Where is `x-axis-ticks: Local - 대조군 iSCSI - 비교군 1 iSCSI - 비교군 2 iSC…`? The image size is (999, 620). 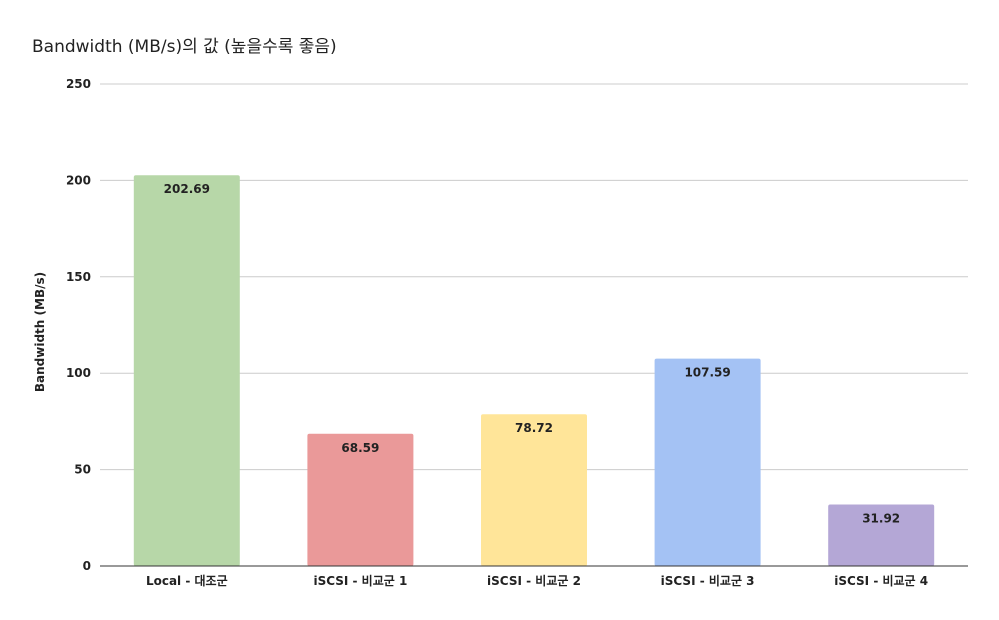
x-axis-ticks: Local - 대조군 iSCSI - 비교군 1 iSCSI - 비교군 2 iSC… is located at coordinates (537, 580).